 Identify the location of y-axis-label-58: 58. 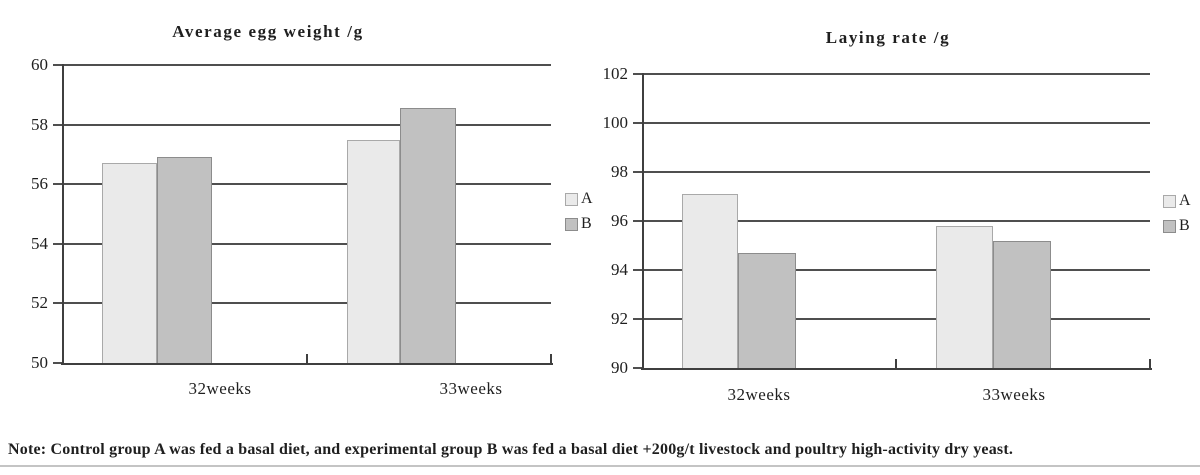
(39, 124).